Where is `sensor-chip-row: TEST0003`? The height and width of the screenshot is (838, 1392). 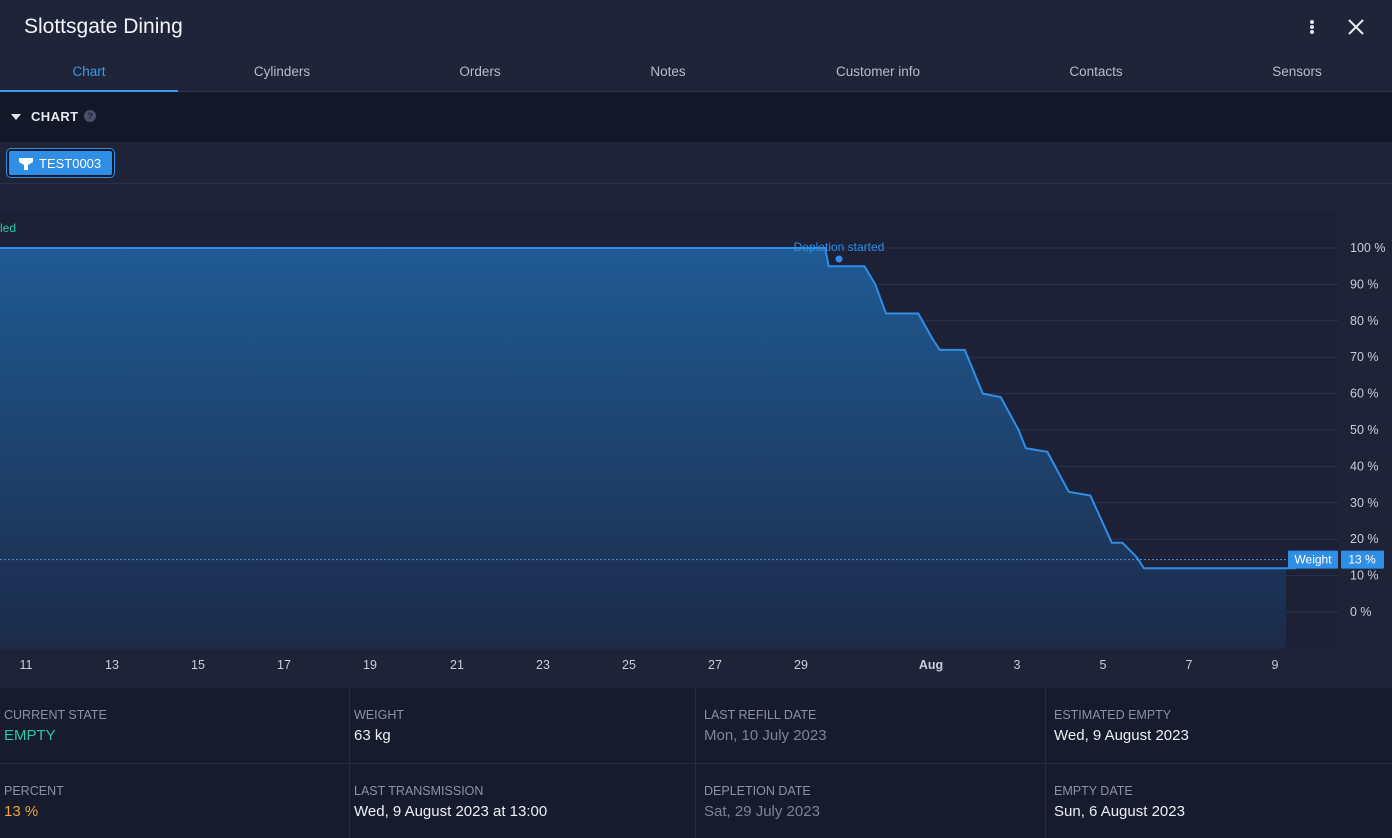 sensor-chip-row: TEST0003 is located at coordinates (696, 163).